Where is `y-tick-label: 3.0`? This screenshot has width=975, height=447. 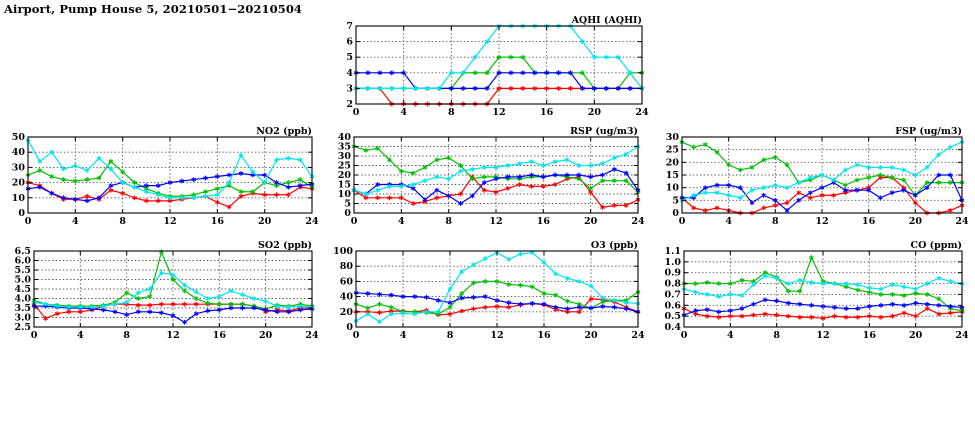 y-tick-label: 3.0 is located at coordinates (22, 318).